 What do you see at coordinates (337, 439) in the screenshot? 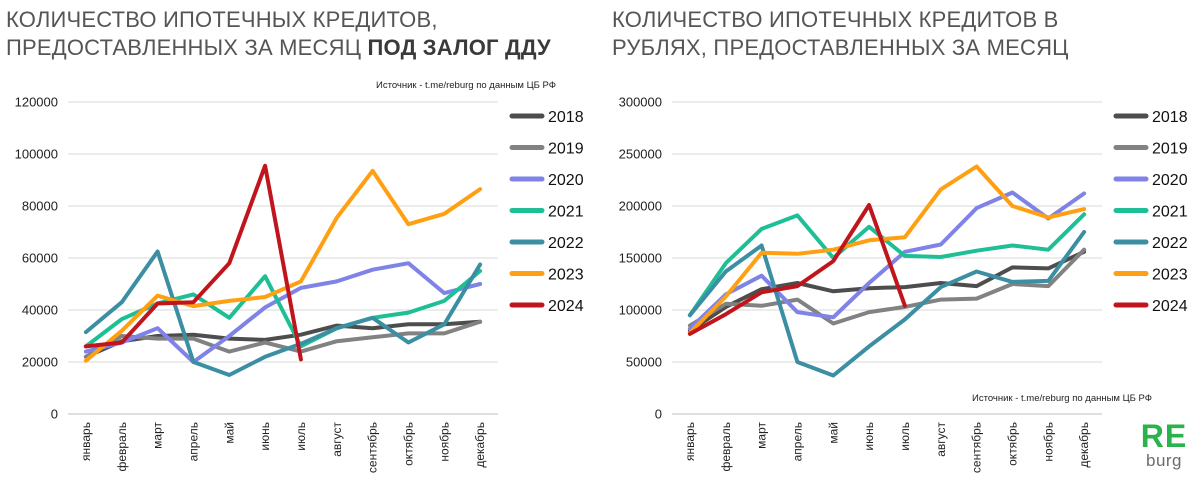
I see `left-x-tick-label: август` at bounding box center [337, 439].